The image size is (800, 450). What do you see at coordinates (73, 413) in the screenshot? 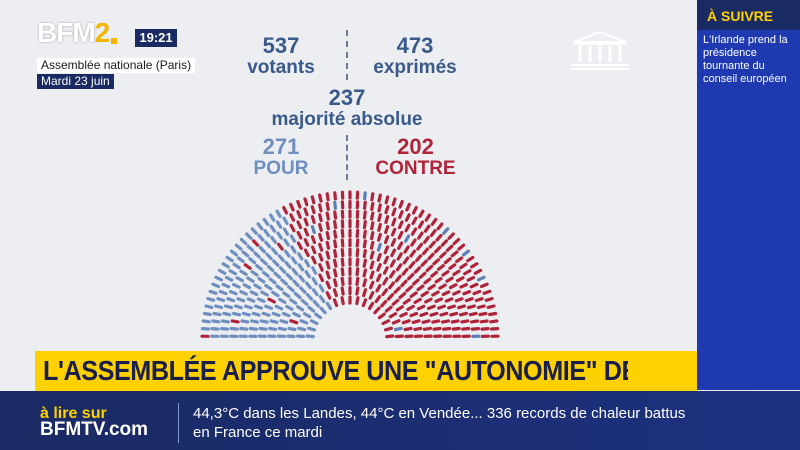
I see `ticker-label-top: à lire sur` at bounding box center [73, 413].